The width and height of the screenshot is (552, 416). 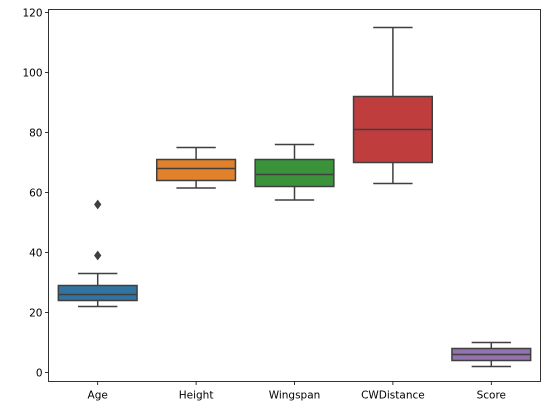 I want to click on y-tick-label: 80, so click(x=35, y=133).